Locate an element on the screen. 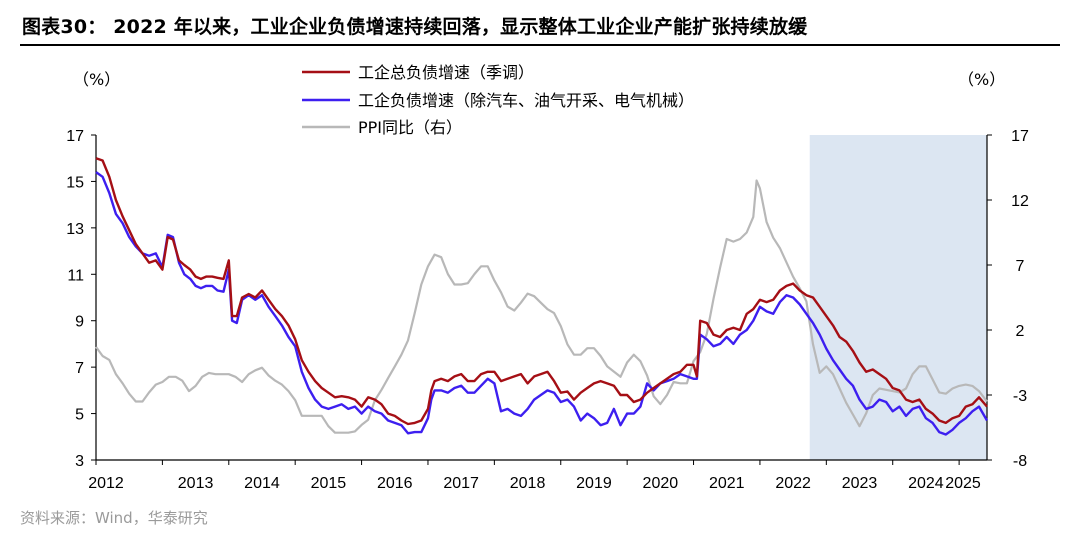 Image resolution: width=1080 pixels, height=543 pixels. x-tick-label: 2024 is located at coordinates (926, 483).